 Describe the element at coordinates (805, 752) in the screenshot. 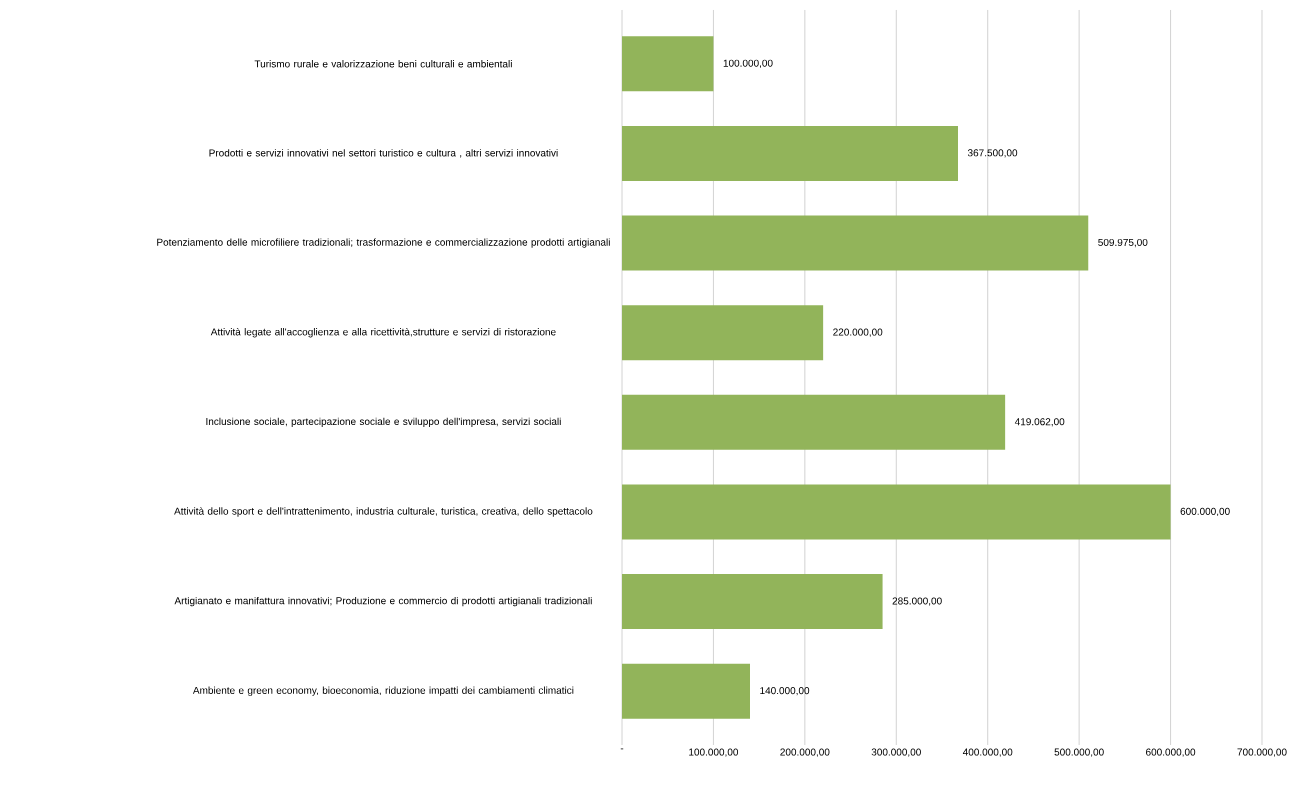

I see `x-tick-label: 200.000,00` at that location.